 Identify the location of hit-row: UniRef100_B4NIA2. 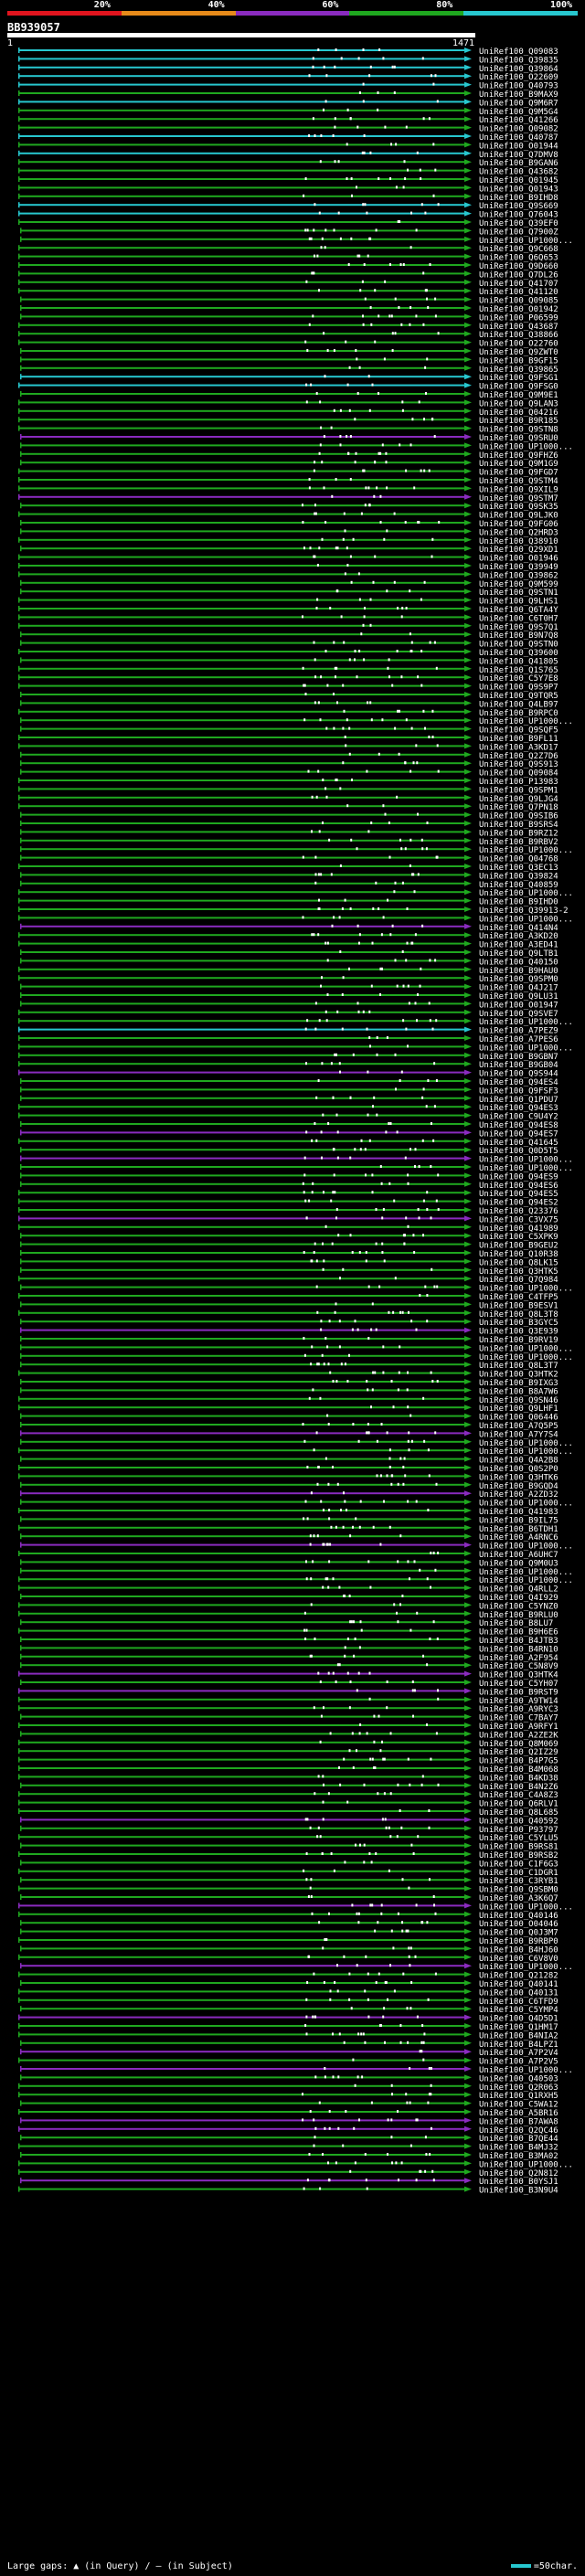
(288, 2036).